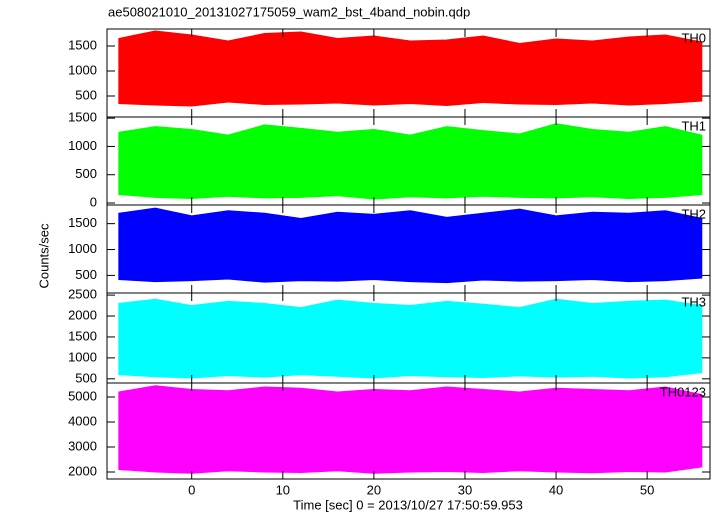 This screenshot has width=717, height=516. What do you see at coordinates (556, 489) in the screenshot?
I see `x-tick-label: 40` at bounding box center [556, 489].